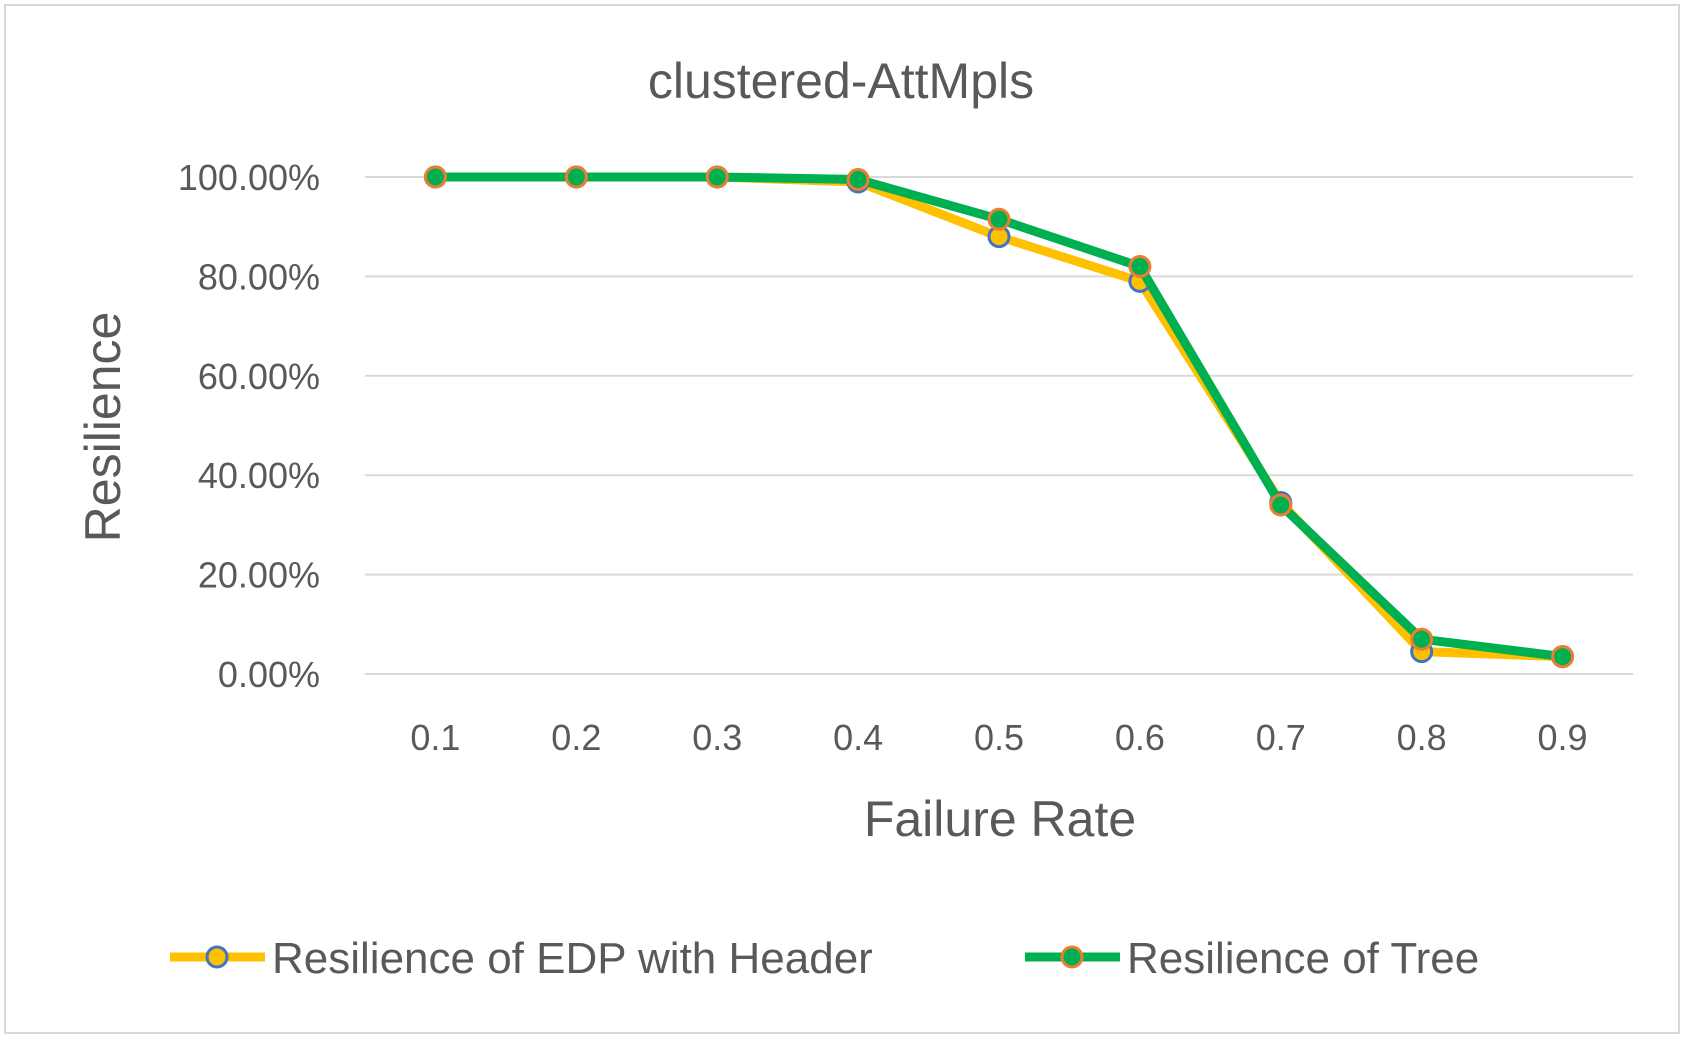 The height and width of the screenshot is (1040, 1686). I want to click on y-tick-label: 60.00%, so click(259, 376).